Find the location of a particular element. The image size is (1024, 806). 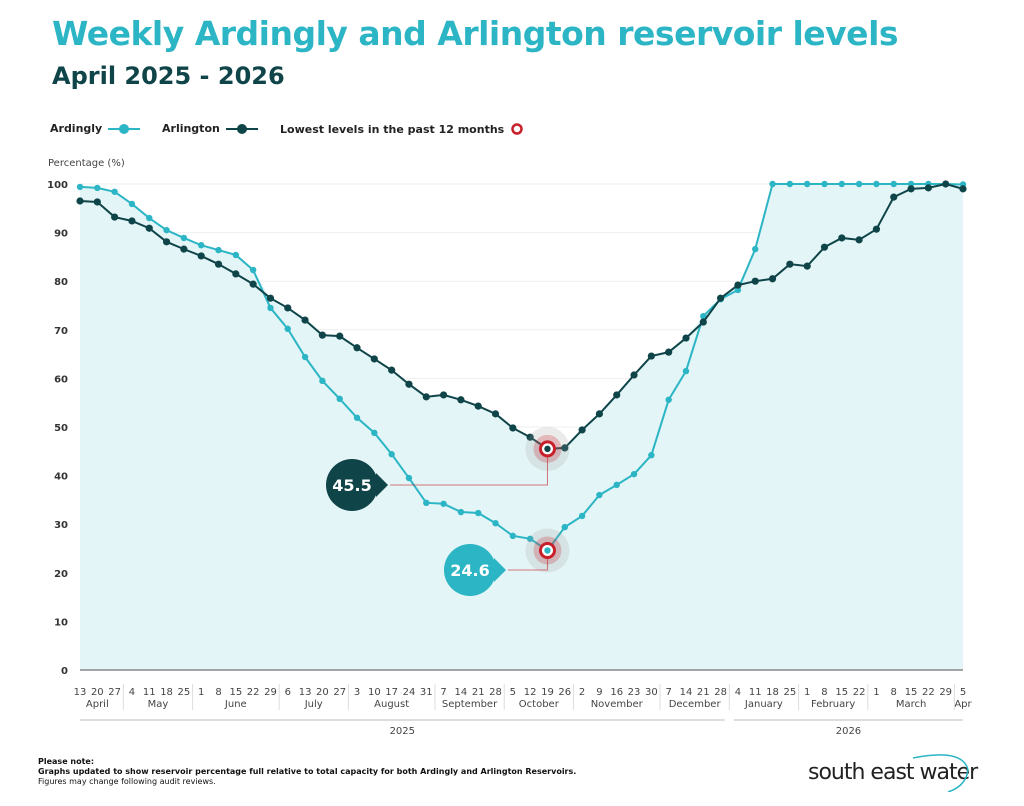

lowest-marker-ardingly is located at coordinates (547, 550).